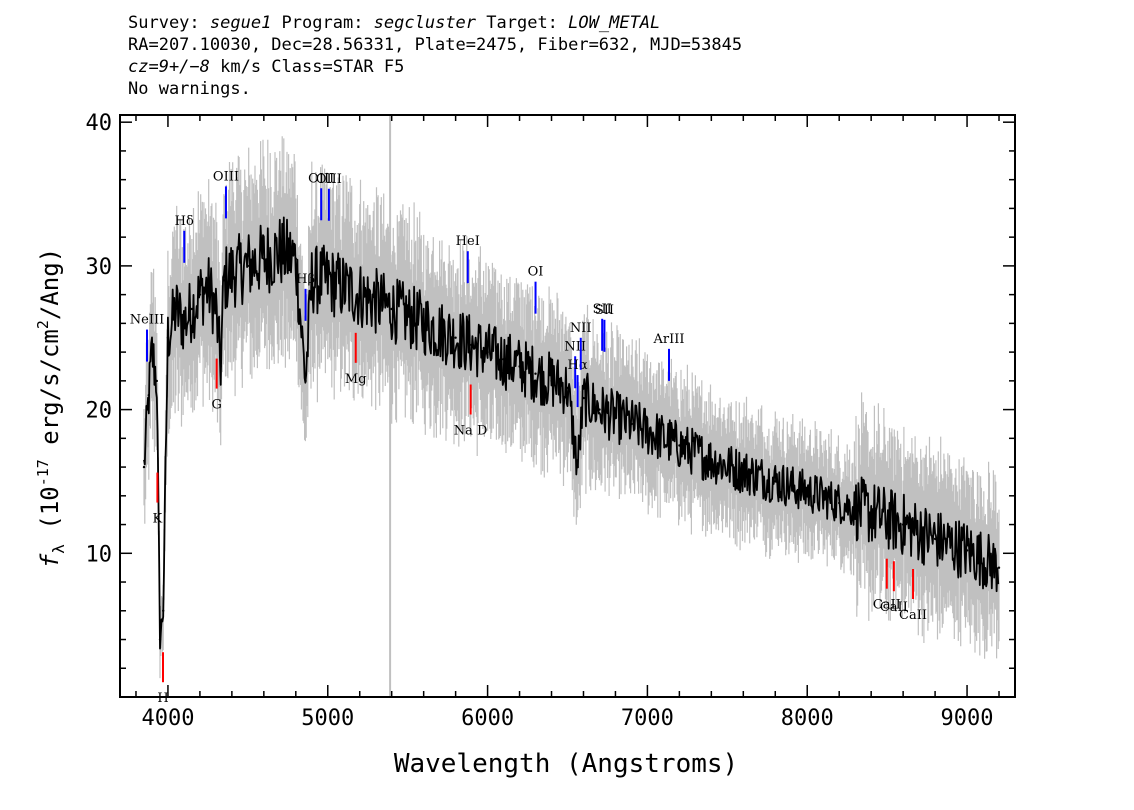  Describe the element at coordinates (668, 339) in the screenshot. I see `line-label-13: ArIII` at that location.